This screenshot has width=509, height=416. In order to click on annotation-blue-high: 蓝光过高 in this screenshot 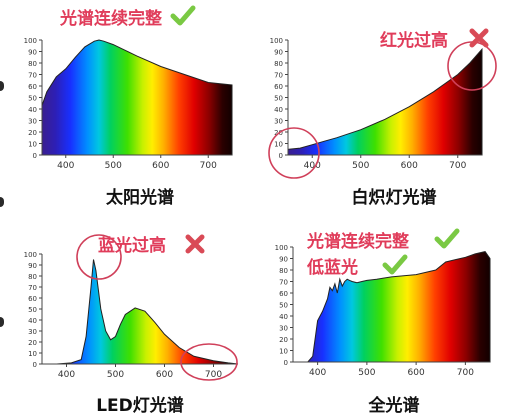, I will do `click(132, 246)`.